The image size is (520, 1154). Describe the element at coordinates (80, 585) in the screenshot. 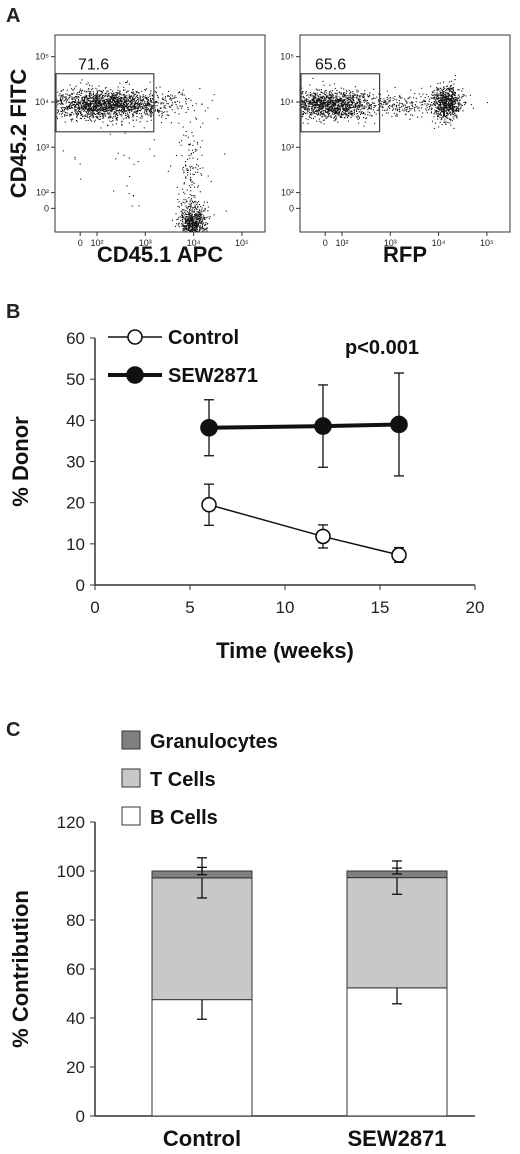

I see `y-tick-label: 0` at that location.